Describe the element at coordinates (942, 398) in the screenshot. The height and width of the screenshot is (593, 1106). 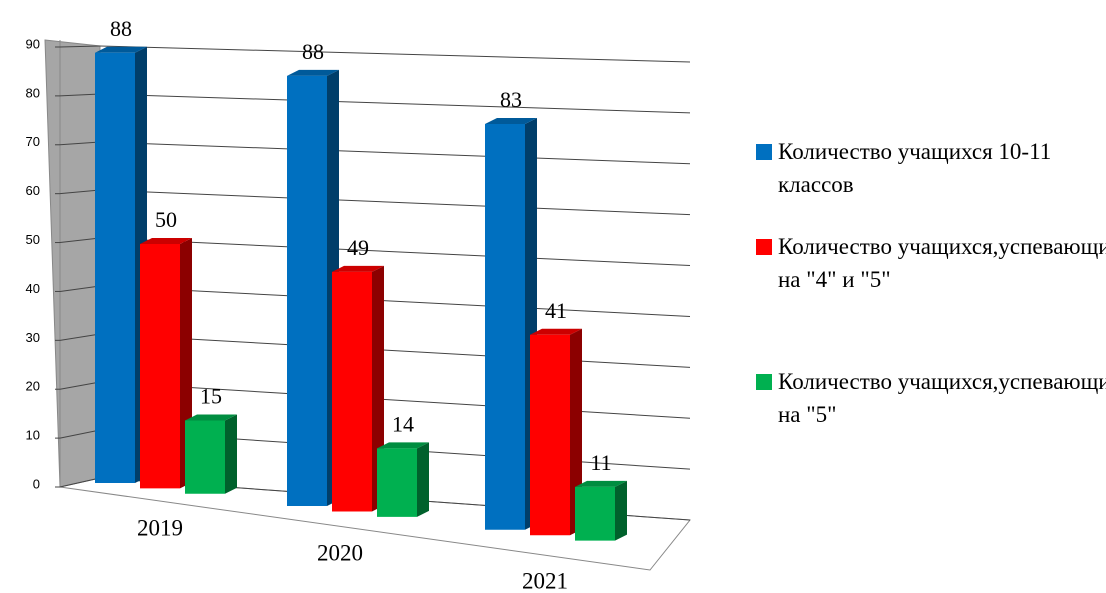
I see `legend-label: Количество учащихся,успевающих на "5"` at that location.